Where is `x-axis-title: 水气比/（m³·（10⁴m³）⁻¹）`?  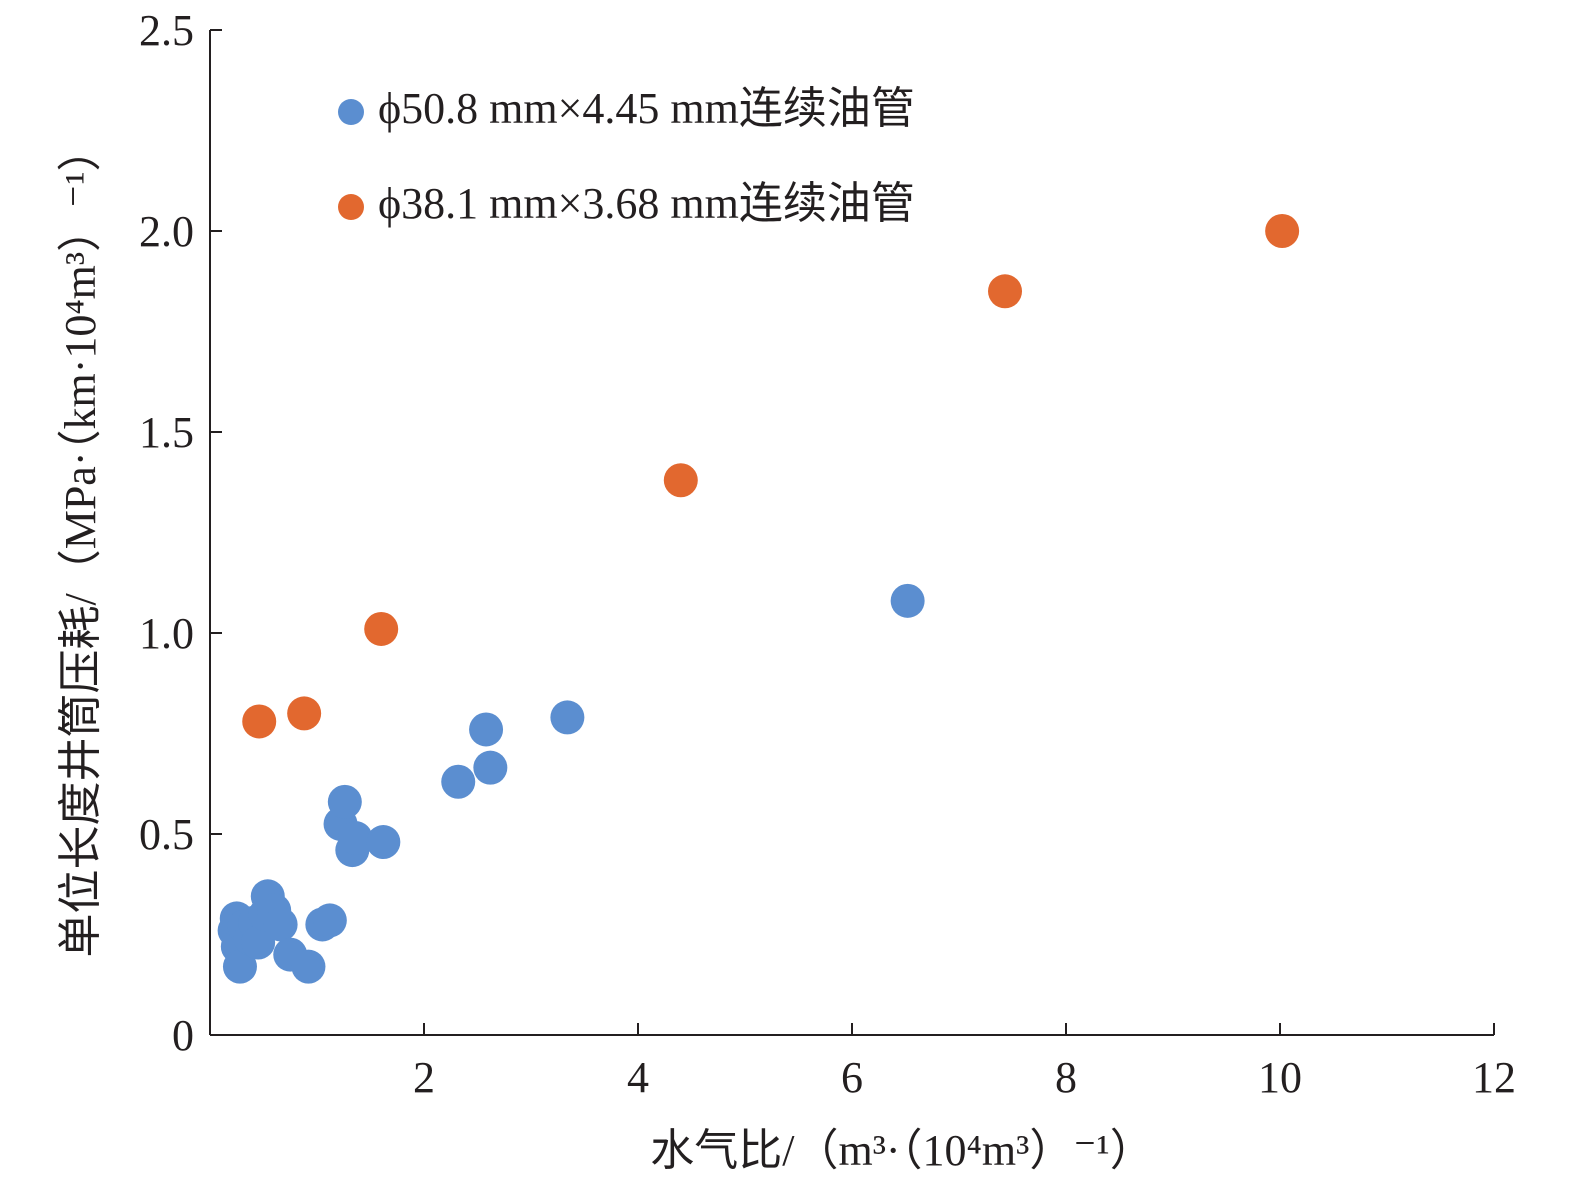 x-axis-title: 水气比/（m³·（10⁴m³）⁻¹） is located at coordinates (901, 1150).